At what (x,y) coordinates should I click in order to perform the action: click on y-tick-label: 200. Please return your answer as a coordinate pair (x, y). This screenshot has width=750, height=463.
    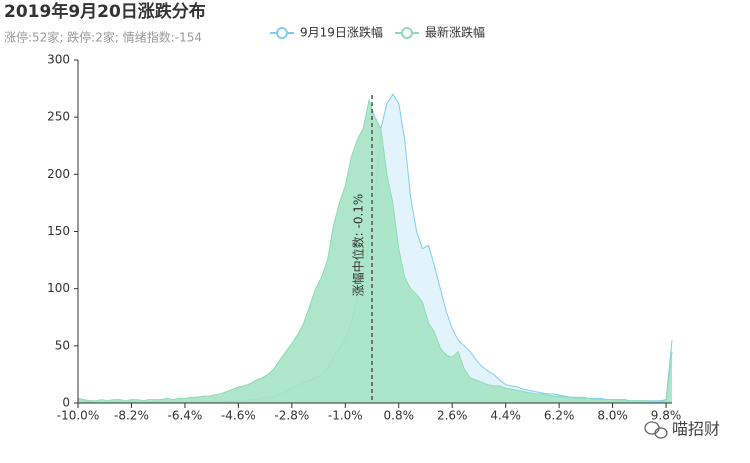
    Looking at the image, I should click on (58, 174).